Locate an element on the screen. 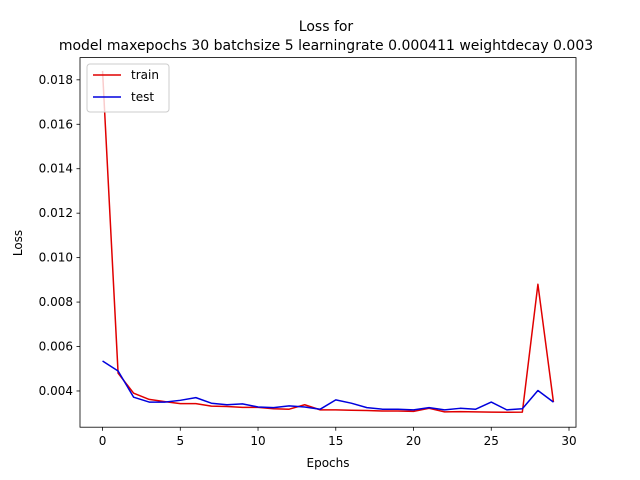 Image resolution: width=640 pixels, height=480 pixels. legend-label-train: train is located at coordinates (145, 75).